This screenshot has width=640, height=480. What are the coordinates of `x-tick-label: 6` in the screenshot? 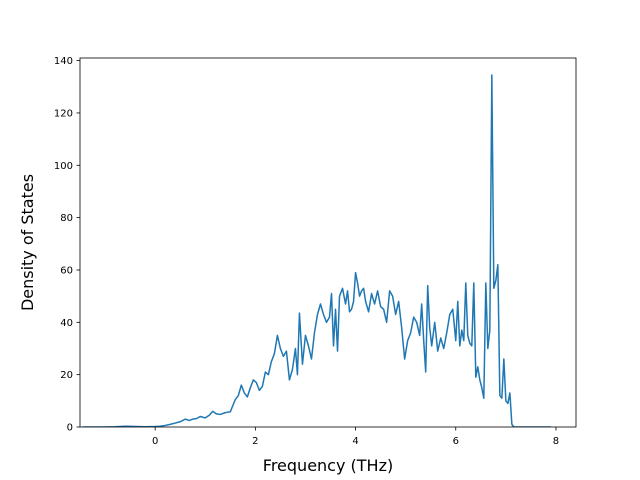 It's located at (456, 441).